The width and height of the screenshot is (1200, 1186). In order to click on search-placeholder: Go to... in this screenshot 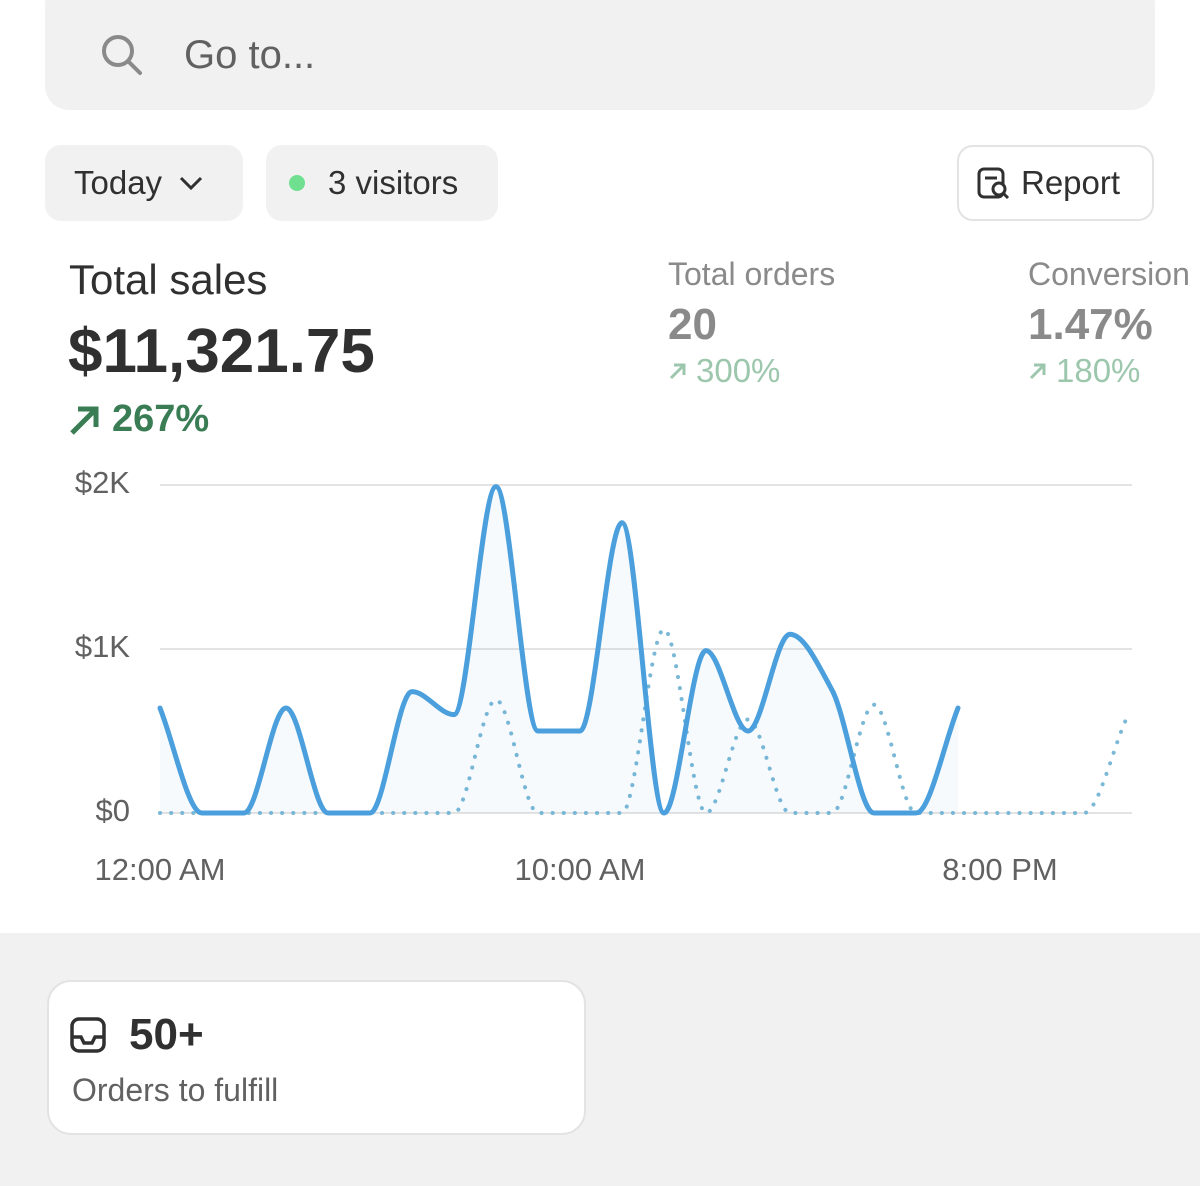, I will do `click(250, 54)`.